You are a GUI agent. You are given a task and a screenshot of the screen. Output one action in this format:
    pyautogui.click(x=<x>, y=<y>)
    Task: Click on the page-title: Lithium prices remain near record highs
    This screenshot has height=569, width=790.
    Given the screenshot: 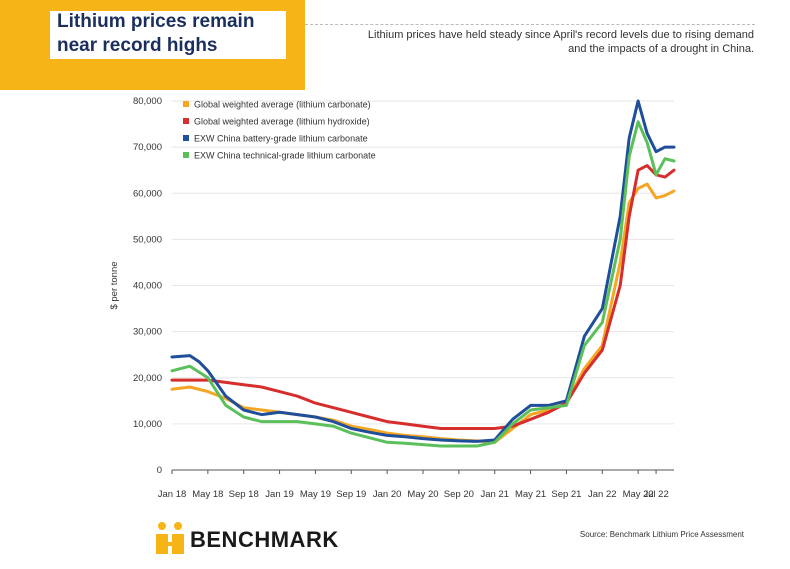 What is the action you would take?
    pyautogui.click(x=177, y=34)
    